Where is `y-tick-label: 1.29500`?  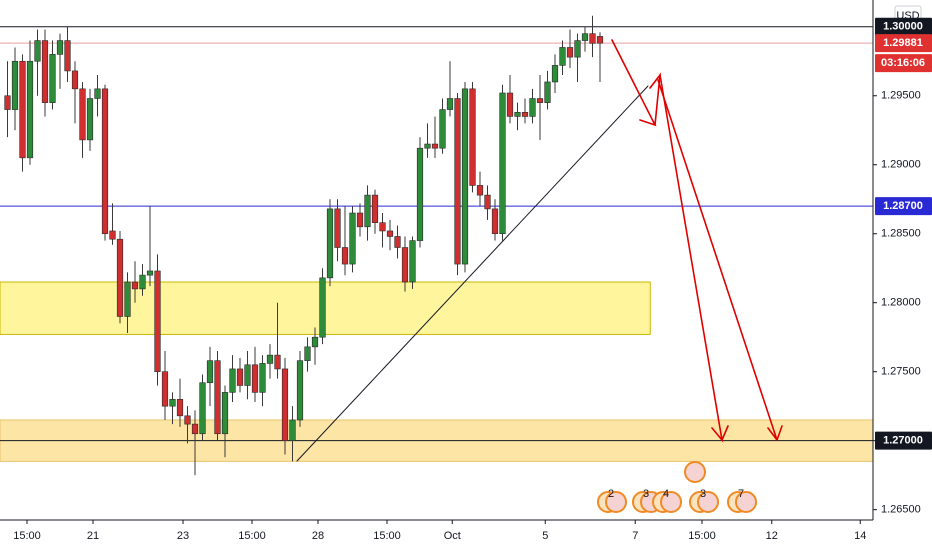 y-tick-label: 1.29500 is located at coordinates (901, 96).